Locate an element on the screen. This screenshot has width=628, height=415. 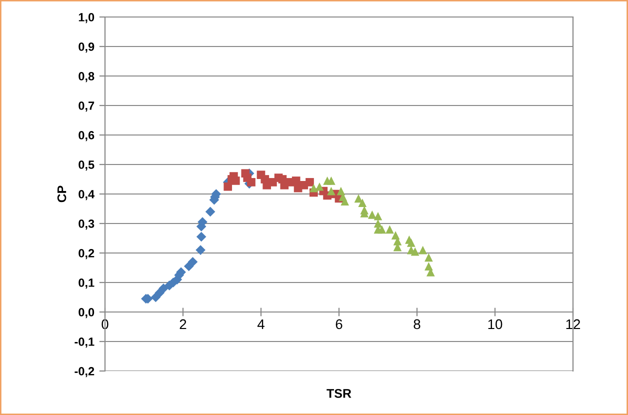
x-axis-title: TSR is located at coordinates (339, 393).